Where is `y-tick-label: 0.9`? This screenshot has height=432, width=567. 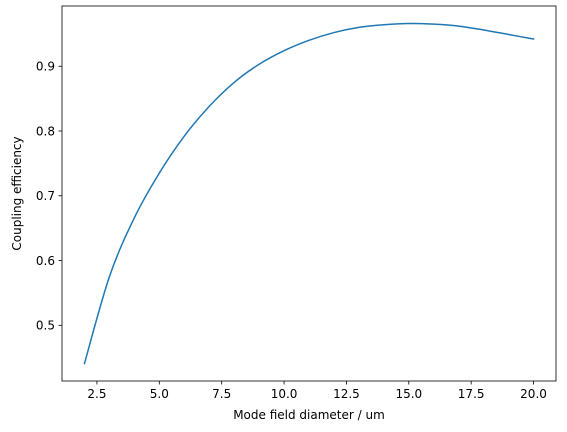
y-tick-label: 0.9 is located at coordinates (45, 67).